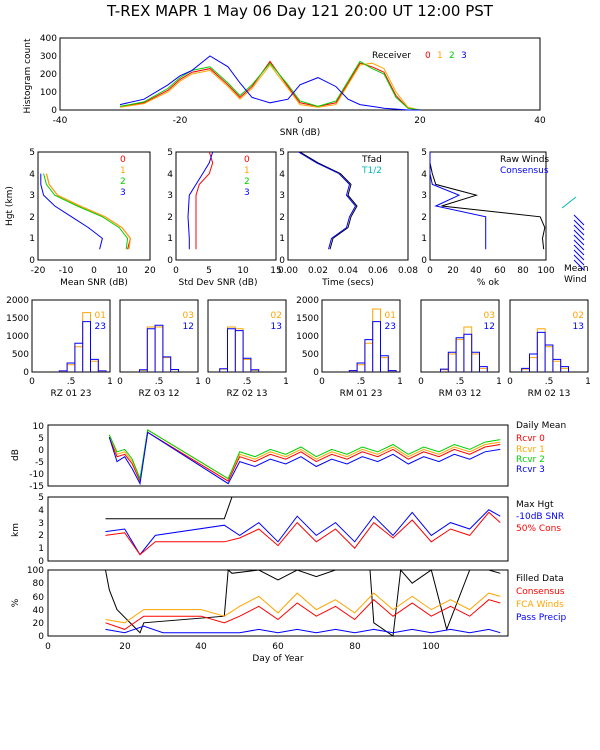 The width and height of the screenshot is (600, 750). I want to click on hist-xtick: -40, so click(60, 121).